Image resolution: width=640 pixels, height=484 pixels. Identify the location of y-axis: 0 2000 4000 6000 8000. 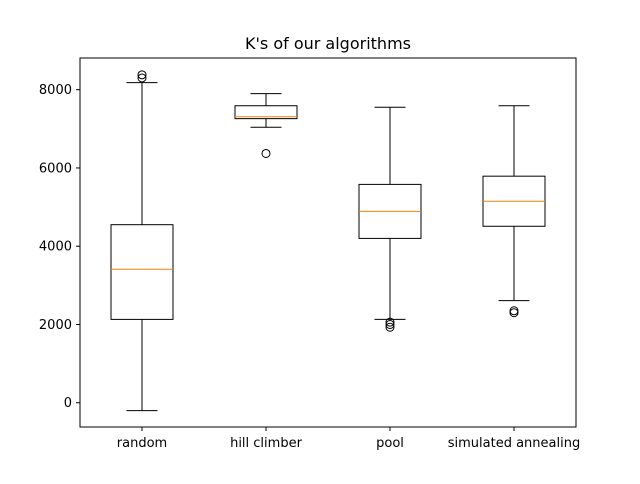
(59, 247).